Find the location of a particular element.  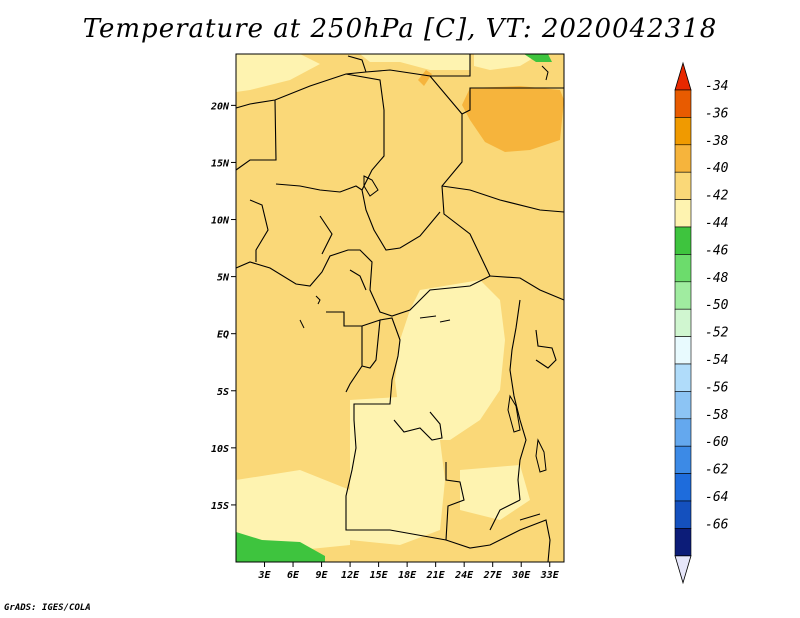

lat-tick-label: 10N is located at coordinates (220, 221).